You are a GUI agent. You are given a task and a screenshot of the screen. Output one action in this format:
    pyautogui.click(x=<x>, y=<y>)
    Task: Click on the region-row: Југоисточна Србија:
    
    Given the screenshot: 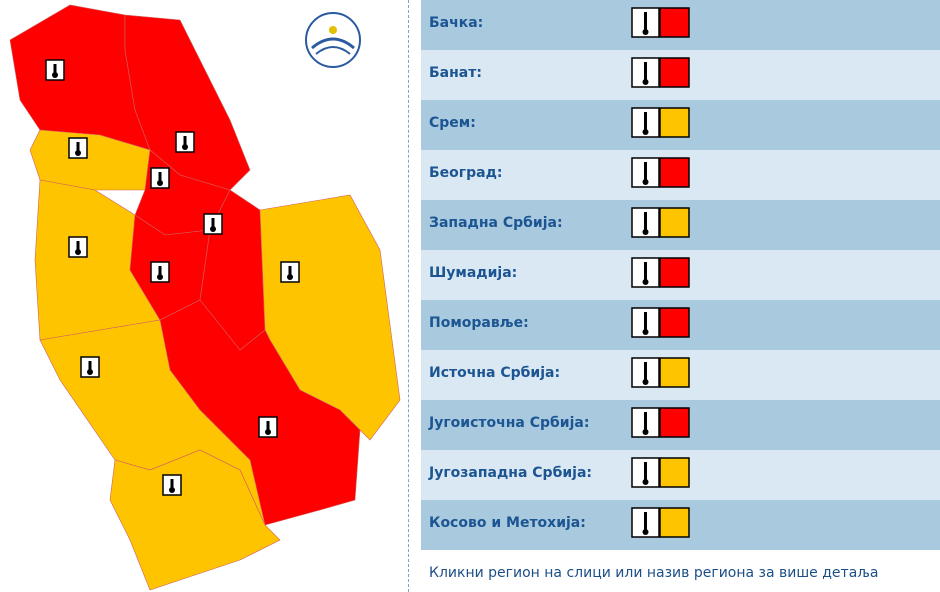 What is the action you would take?
    pyautogui.click(x=680, y=425)
    